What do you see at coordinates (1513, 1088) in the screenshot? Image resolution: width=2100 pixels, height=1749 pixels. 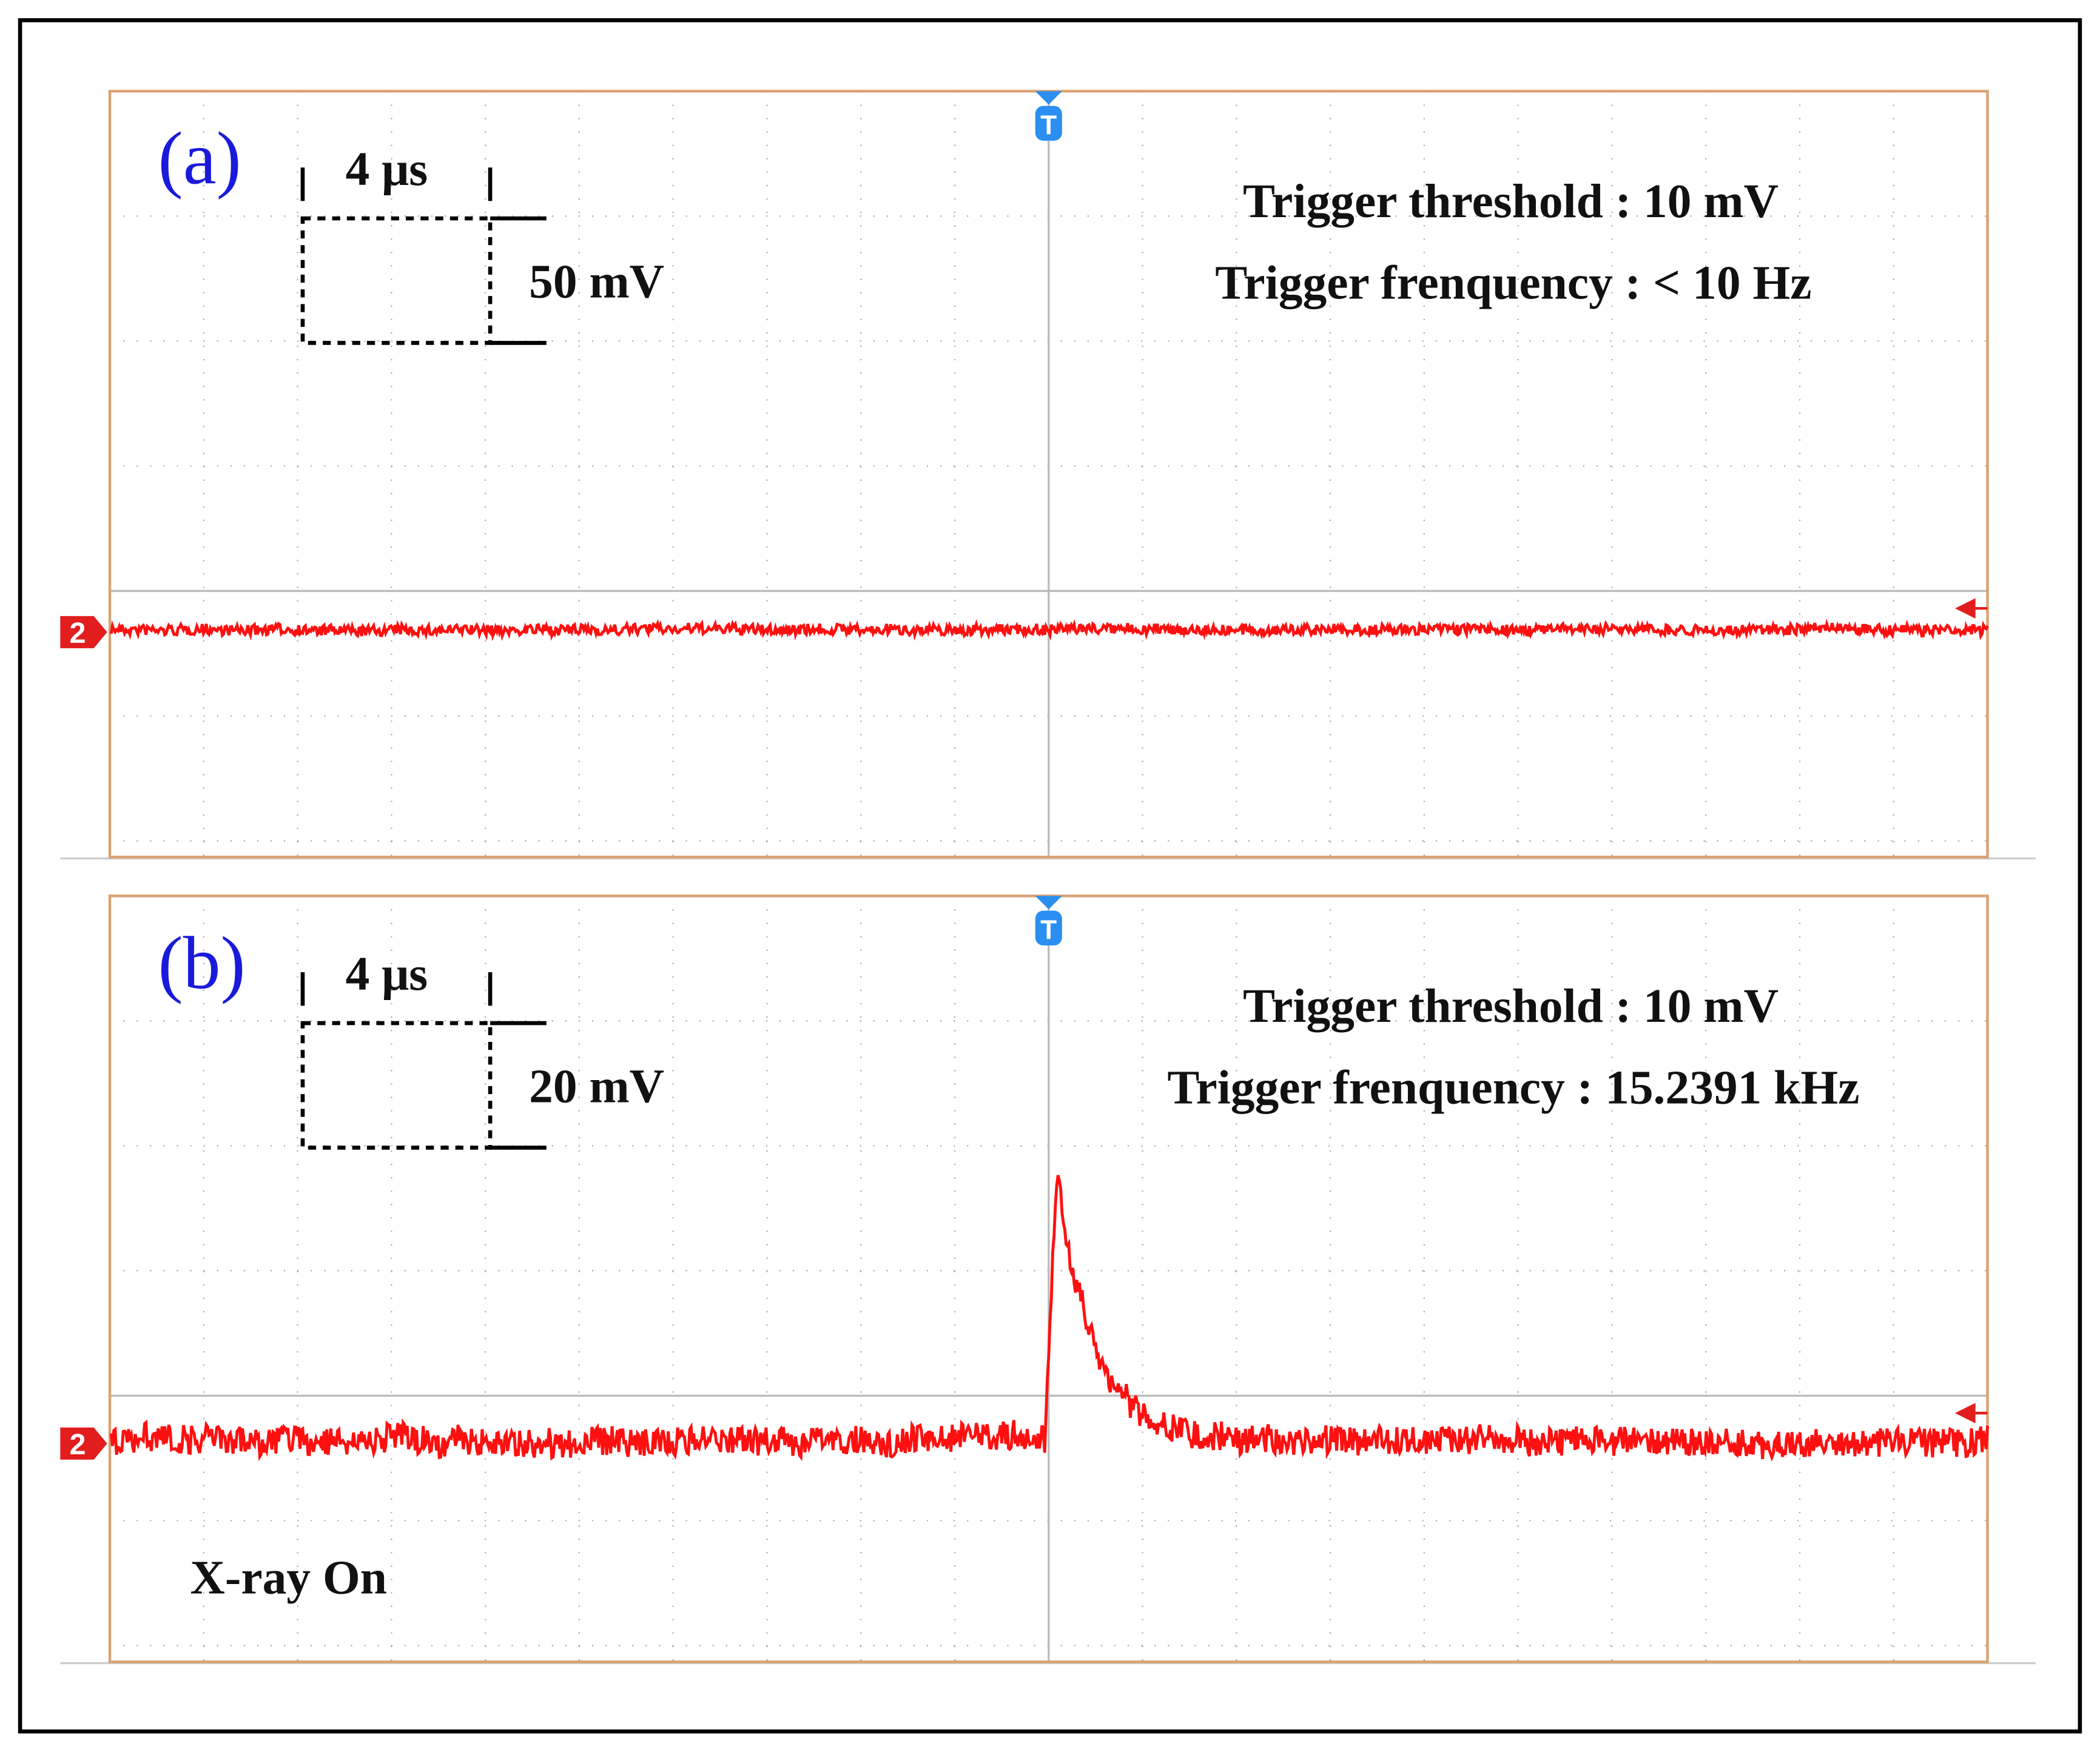 I see `trigger-frequency: Trigger frenquency : 15.2391 kHz` at bounding box center [1513, 1088].